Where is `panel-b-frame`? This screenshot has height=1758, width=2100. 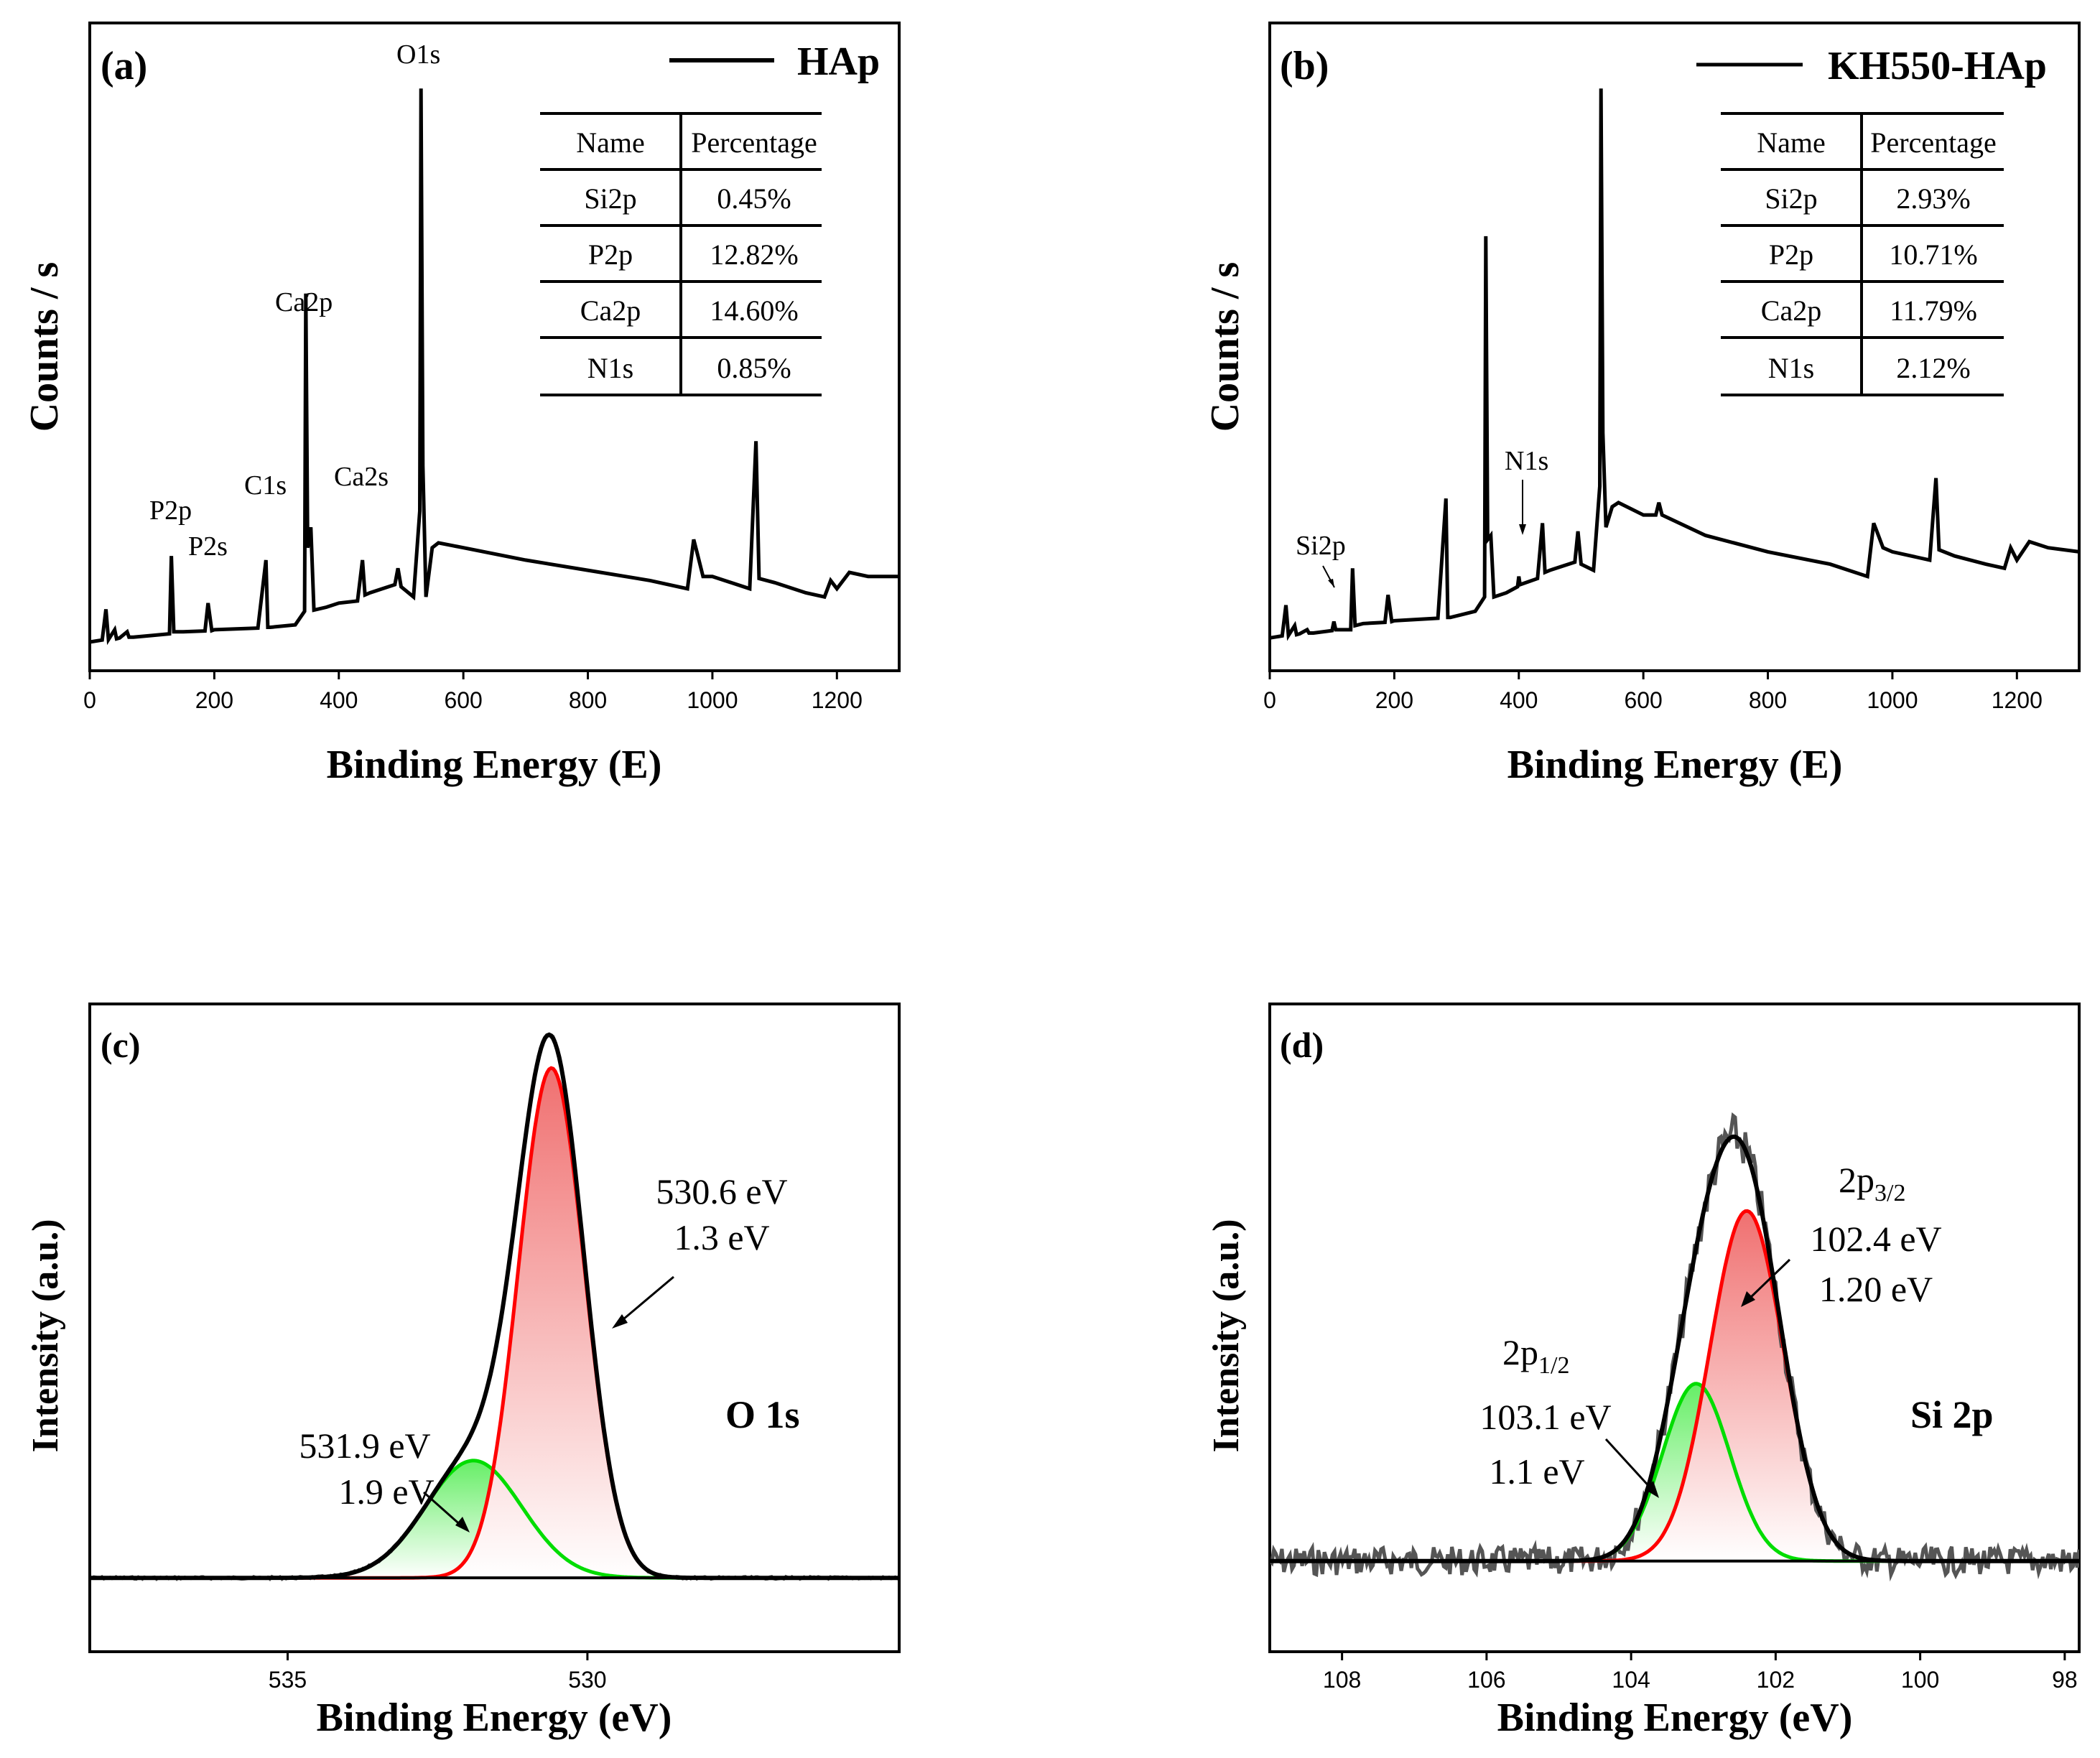
panel-b-frame is located at coordinates (1674, 347).